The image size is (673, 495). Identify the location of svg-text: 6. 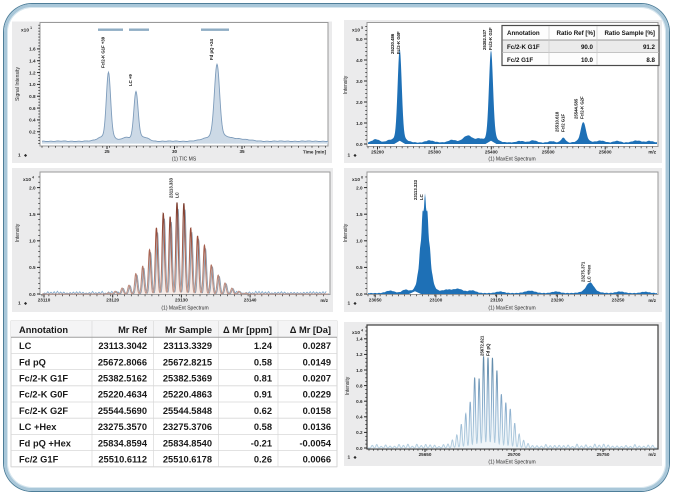
(362, 178).